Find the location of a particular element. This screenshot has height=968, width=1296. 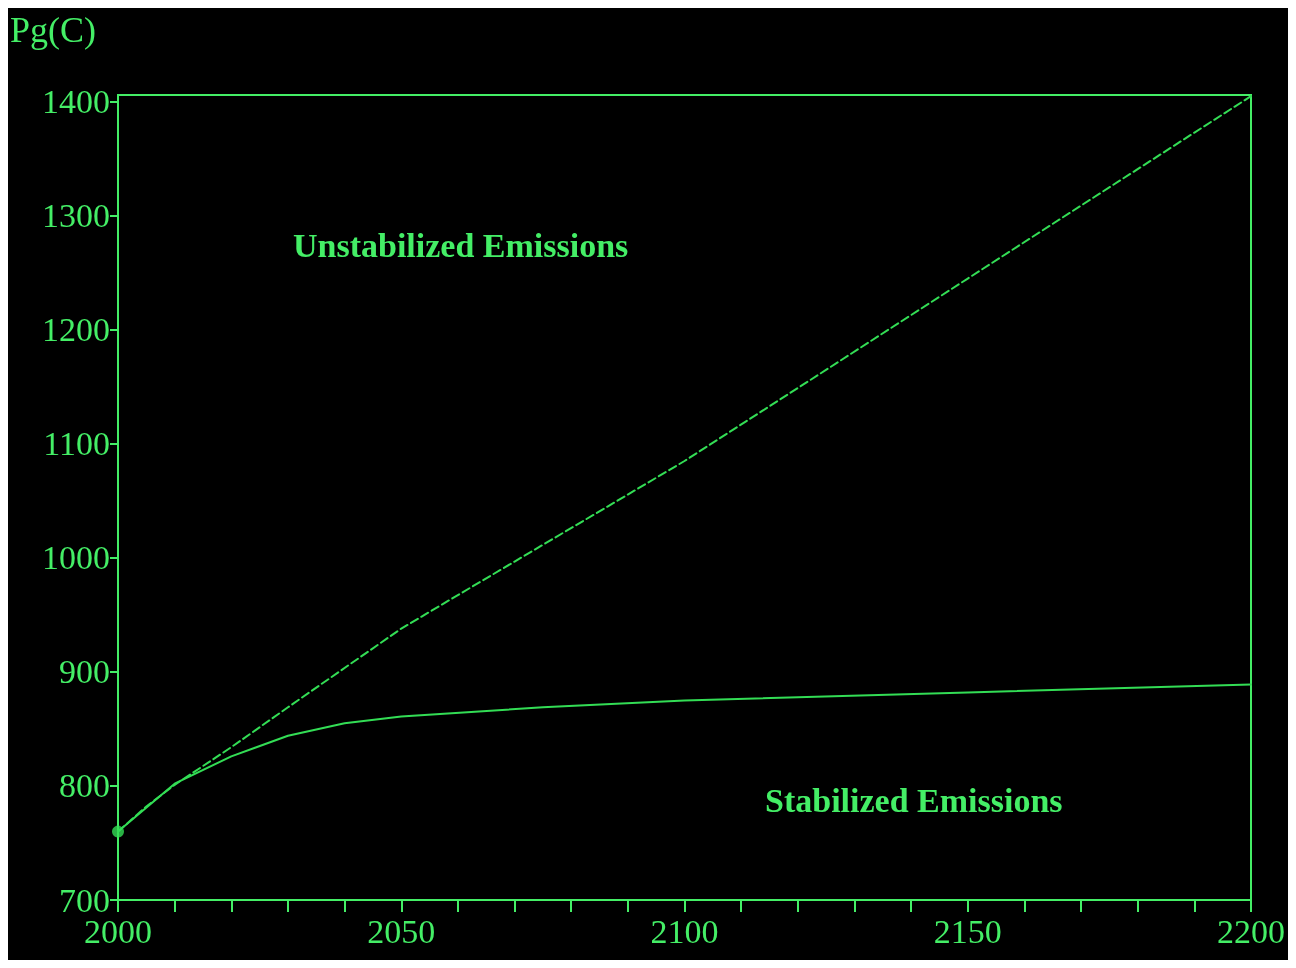

y-tick-label: 1300 is located at coordinates (76, 216).